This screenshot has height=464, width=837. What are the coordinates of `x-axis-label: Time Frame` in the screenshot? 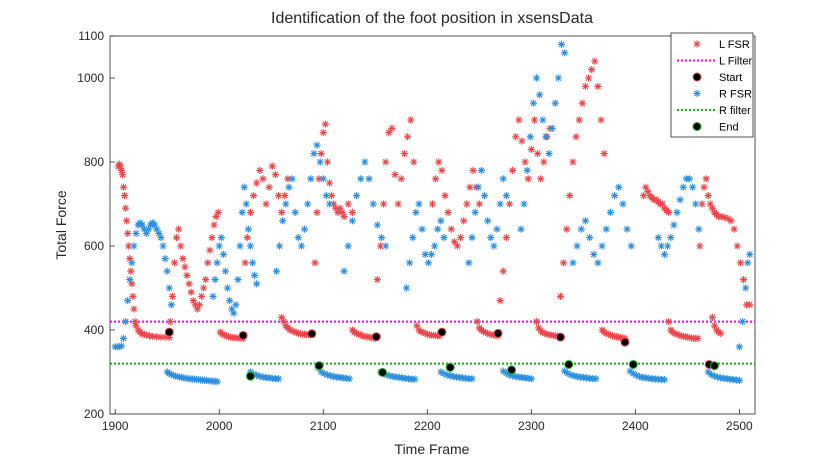 It's located at (432, 449).